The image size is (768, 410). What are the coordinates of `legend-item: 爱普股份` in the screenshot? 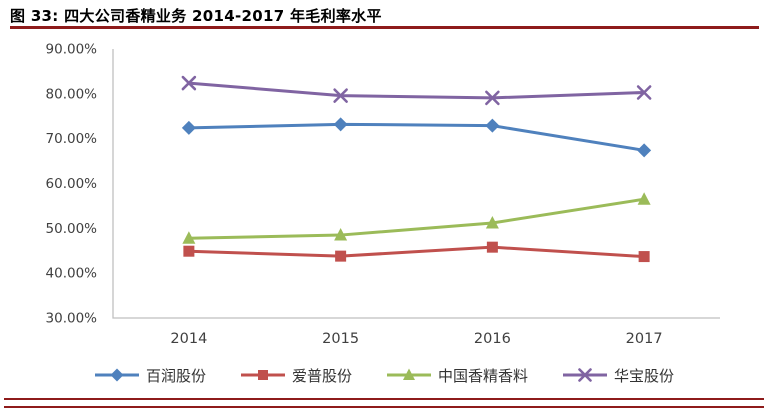 It's located at (296, 375).